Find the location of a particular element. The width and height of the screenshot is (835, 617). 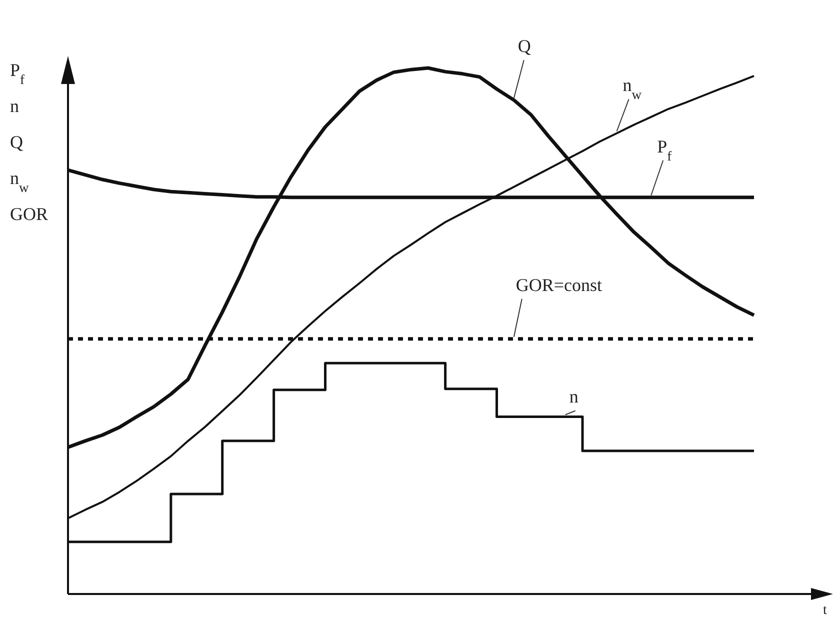

x-axis-title: t is located at coordinates (825, 610).